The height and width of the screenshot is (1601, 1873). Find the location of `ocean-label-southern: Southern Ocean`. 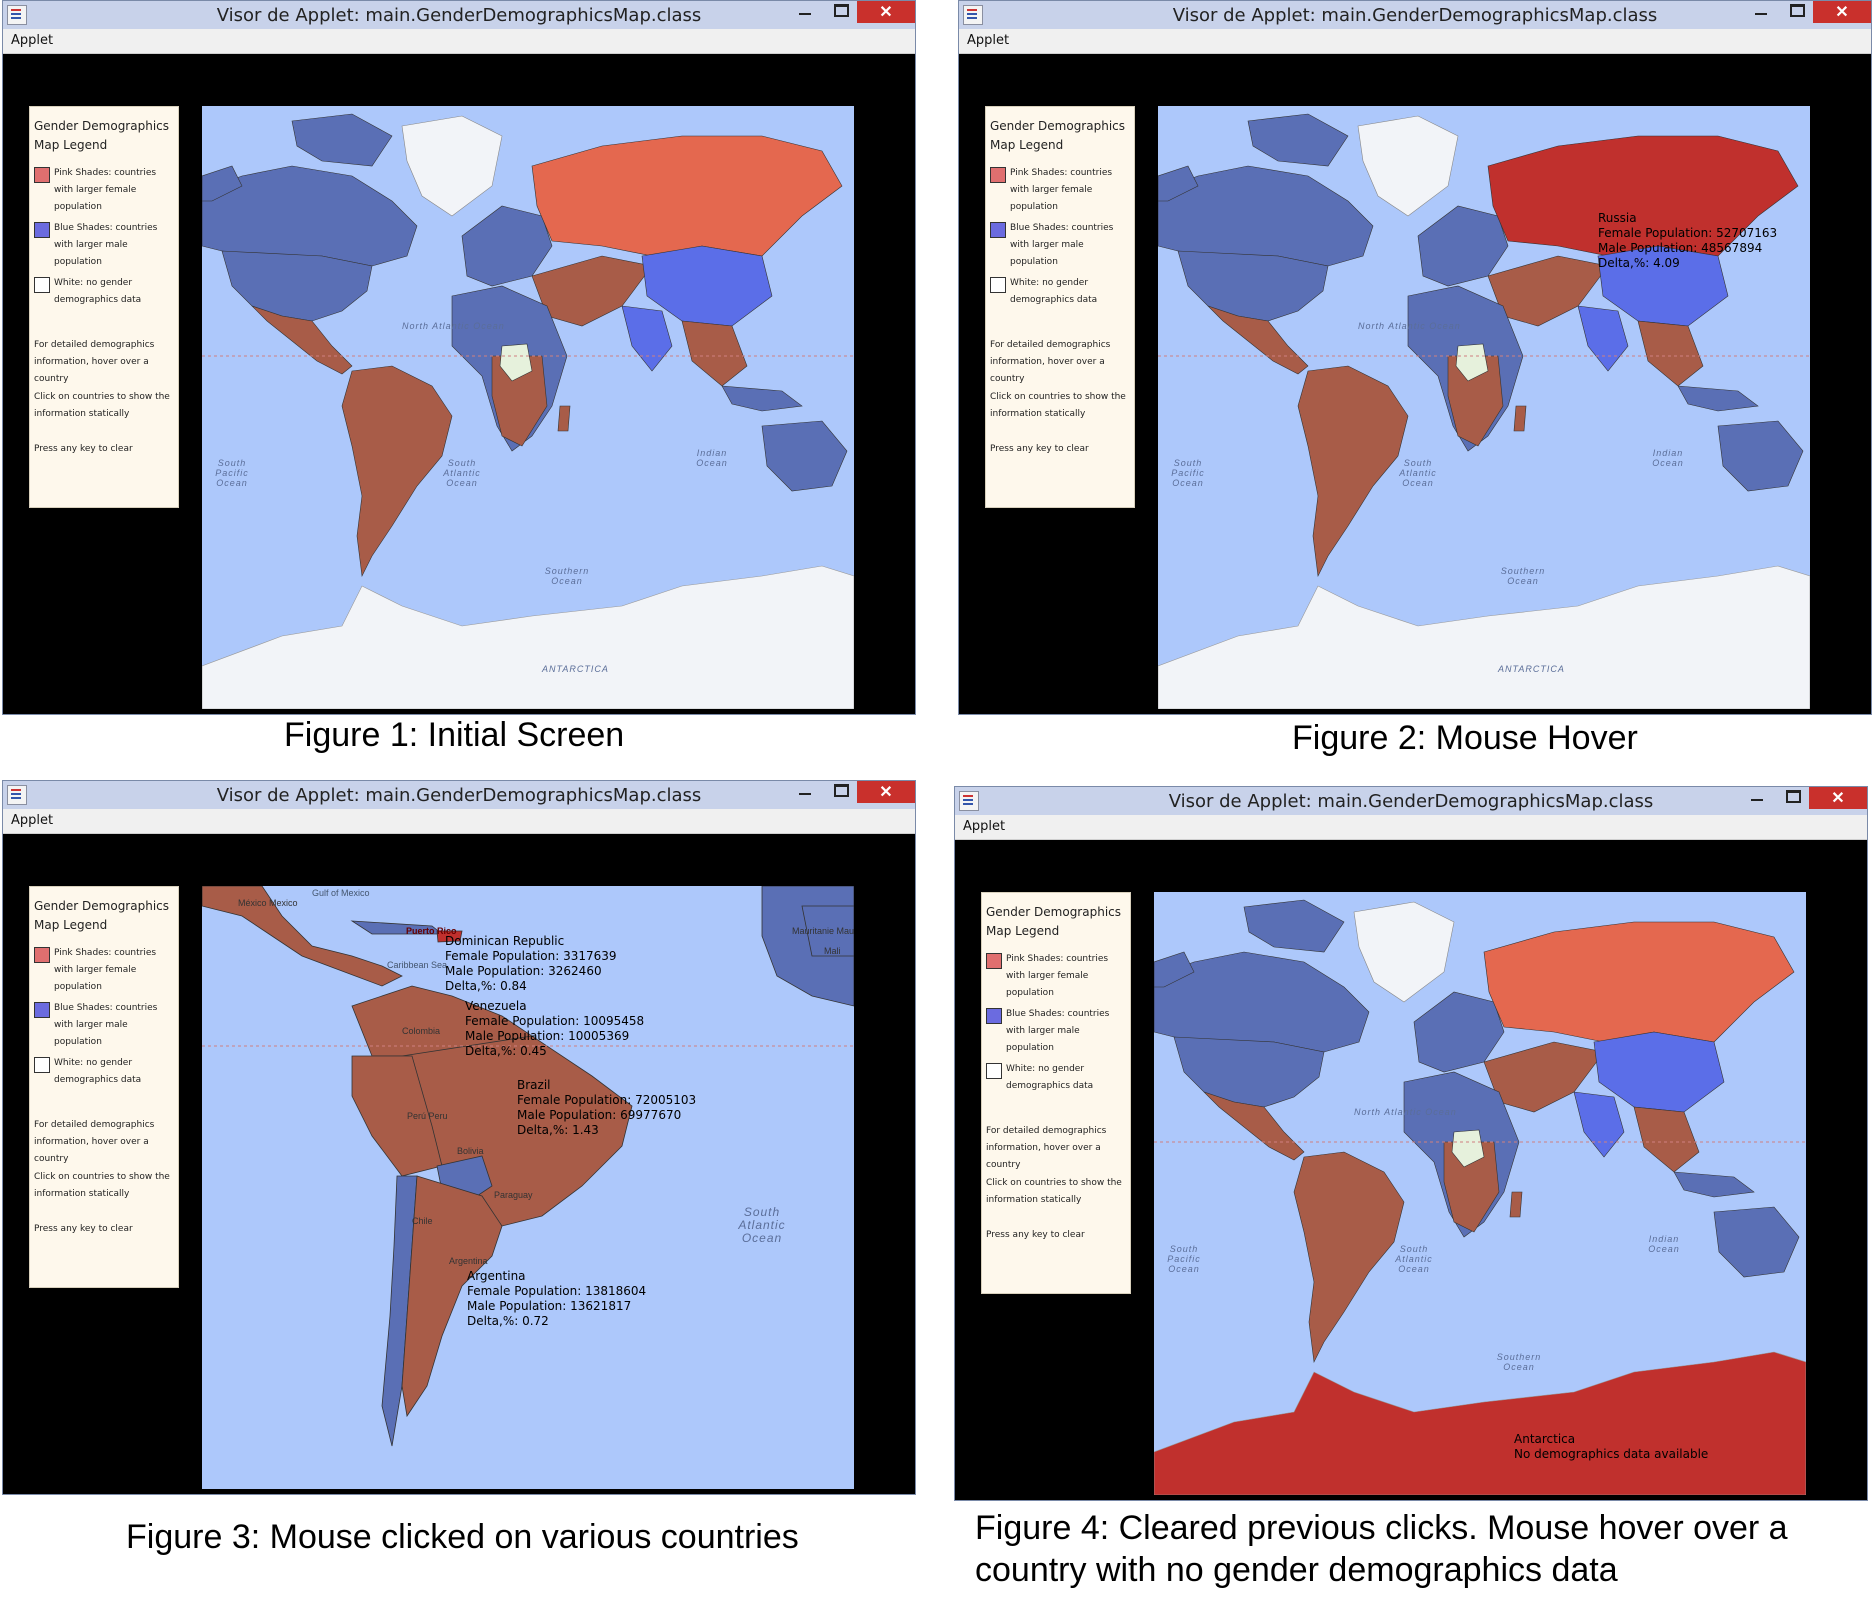

ocean-label-southern: Southern Ocean is located at coordinates (1519, 1362).